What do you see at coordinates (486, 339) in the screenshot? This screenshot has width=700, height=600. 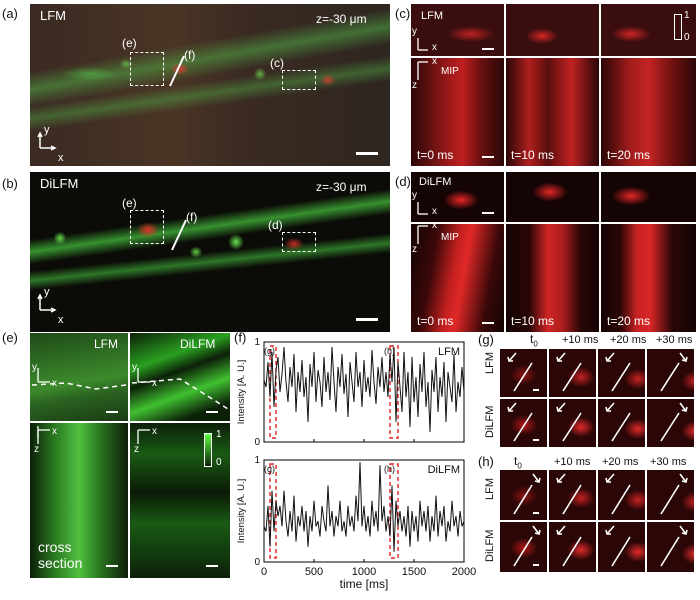 I see `panel-label-g: (g)` at bounding box center [486, 339].